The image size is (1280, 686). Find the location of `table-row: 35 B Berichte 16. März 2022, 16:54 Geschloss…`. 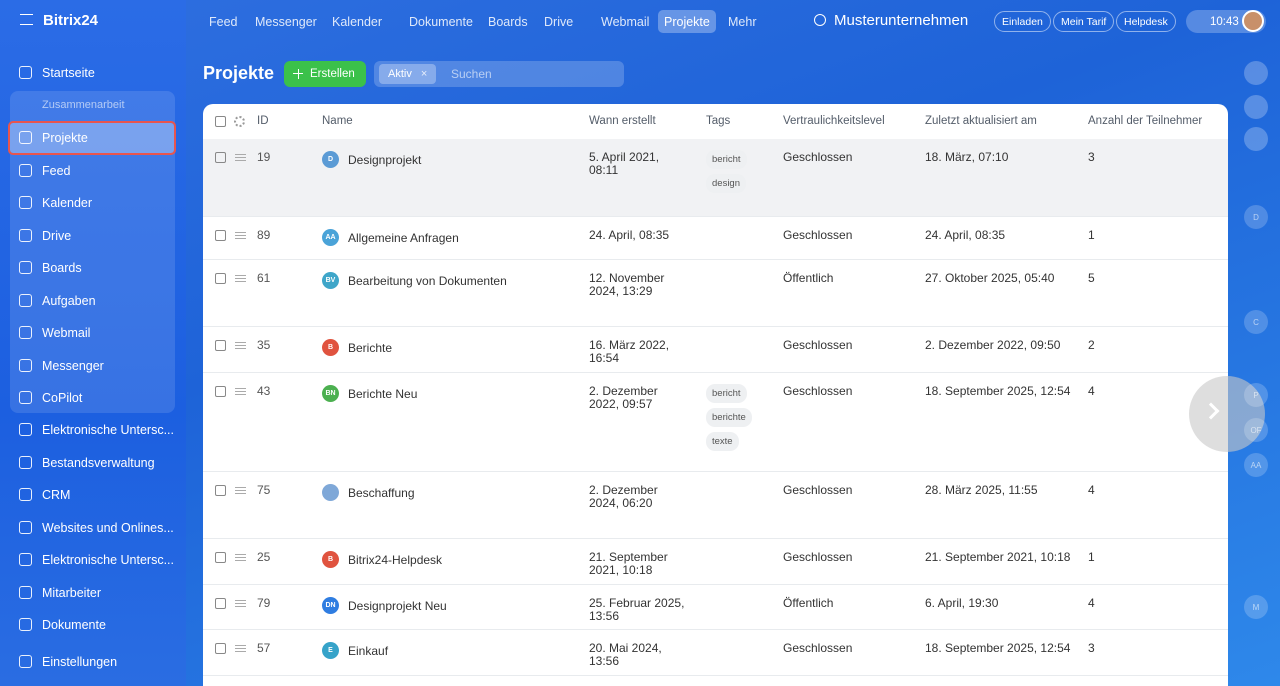

table-row: 35 B Berichte 16. März 2022, 16:54 Geschloss… is located at coordinates (715, 350).